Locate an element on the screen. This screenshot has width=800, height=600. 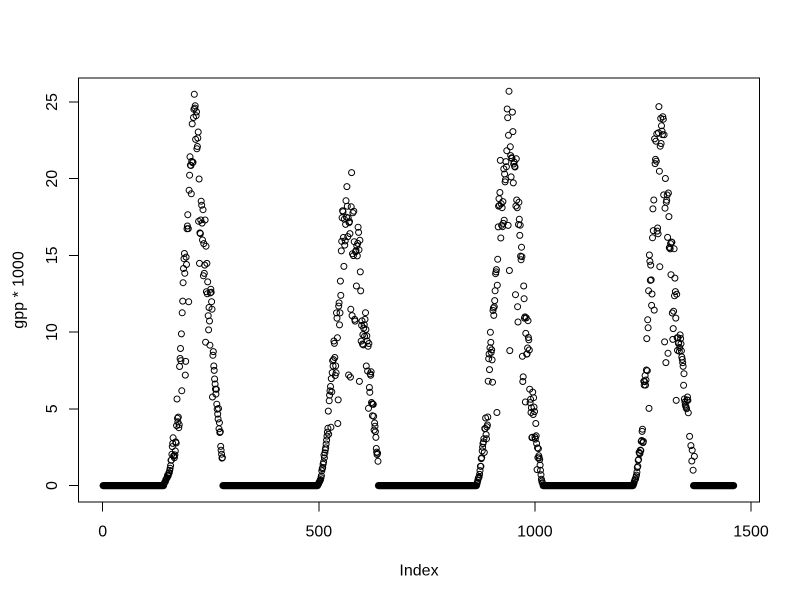
svg-text: 500 is located at coordinates (318, 532).